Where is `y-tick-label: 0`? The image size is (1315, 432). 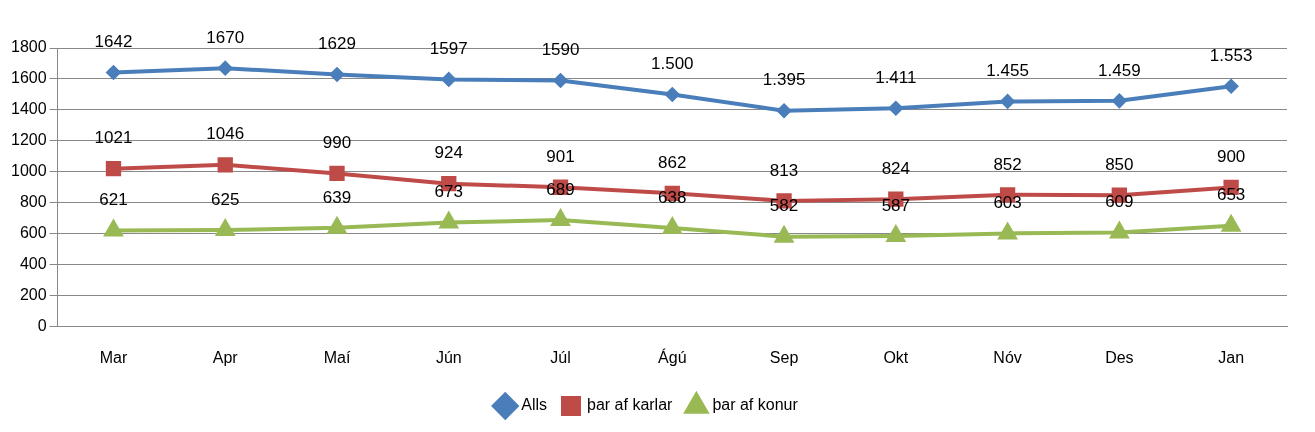
y-tick-label: 0 is located at coordinates (42, 326).